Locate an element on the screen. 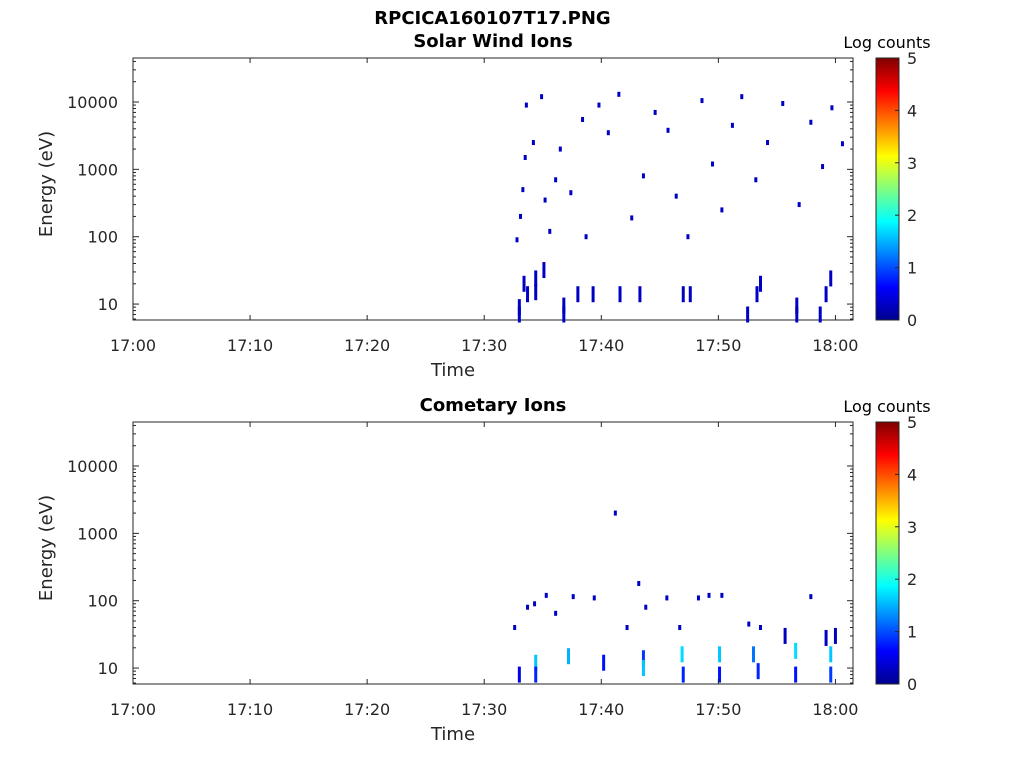 This screenshot has height=768, width=1024. colorbar-tick-label: 1 is located at coordinates (912, 632).